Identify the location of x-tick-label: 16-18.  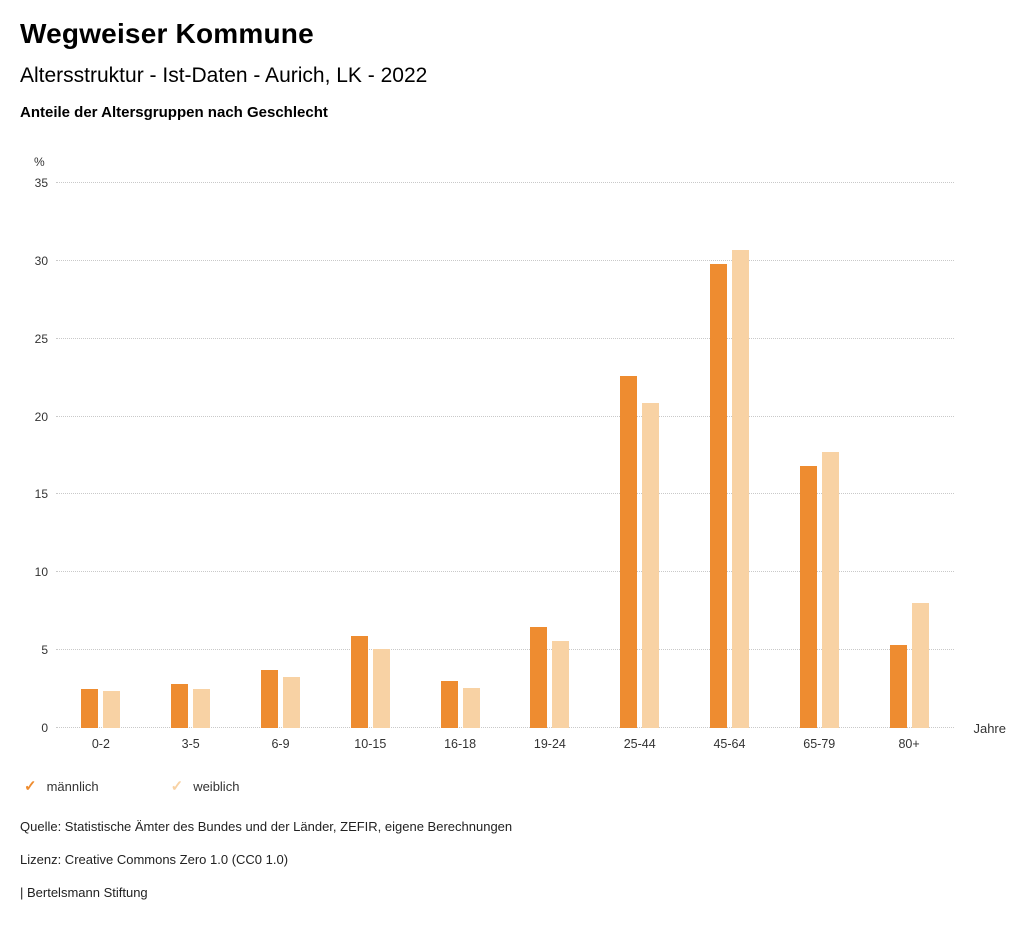
(460, 744).